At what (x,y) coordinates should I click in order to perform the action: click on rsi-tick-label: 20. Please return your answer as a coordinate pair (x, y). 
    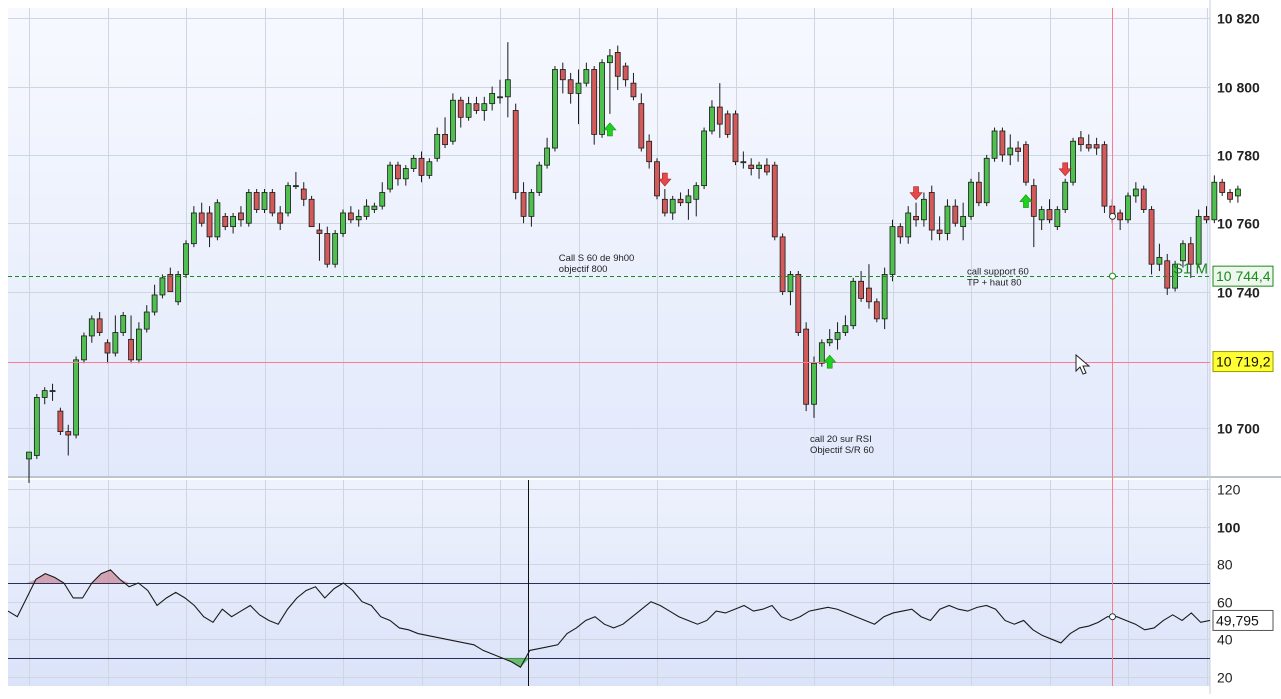
    Looking at the image, I should click on (1225, 678).